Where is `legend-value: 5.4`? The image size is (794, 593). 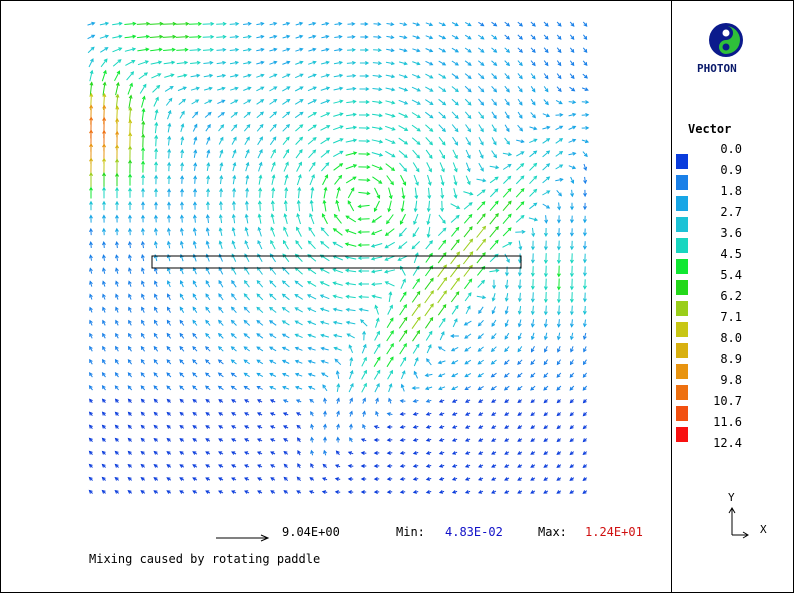
legend-value: 5.4 is located at coordinates (731, 275).